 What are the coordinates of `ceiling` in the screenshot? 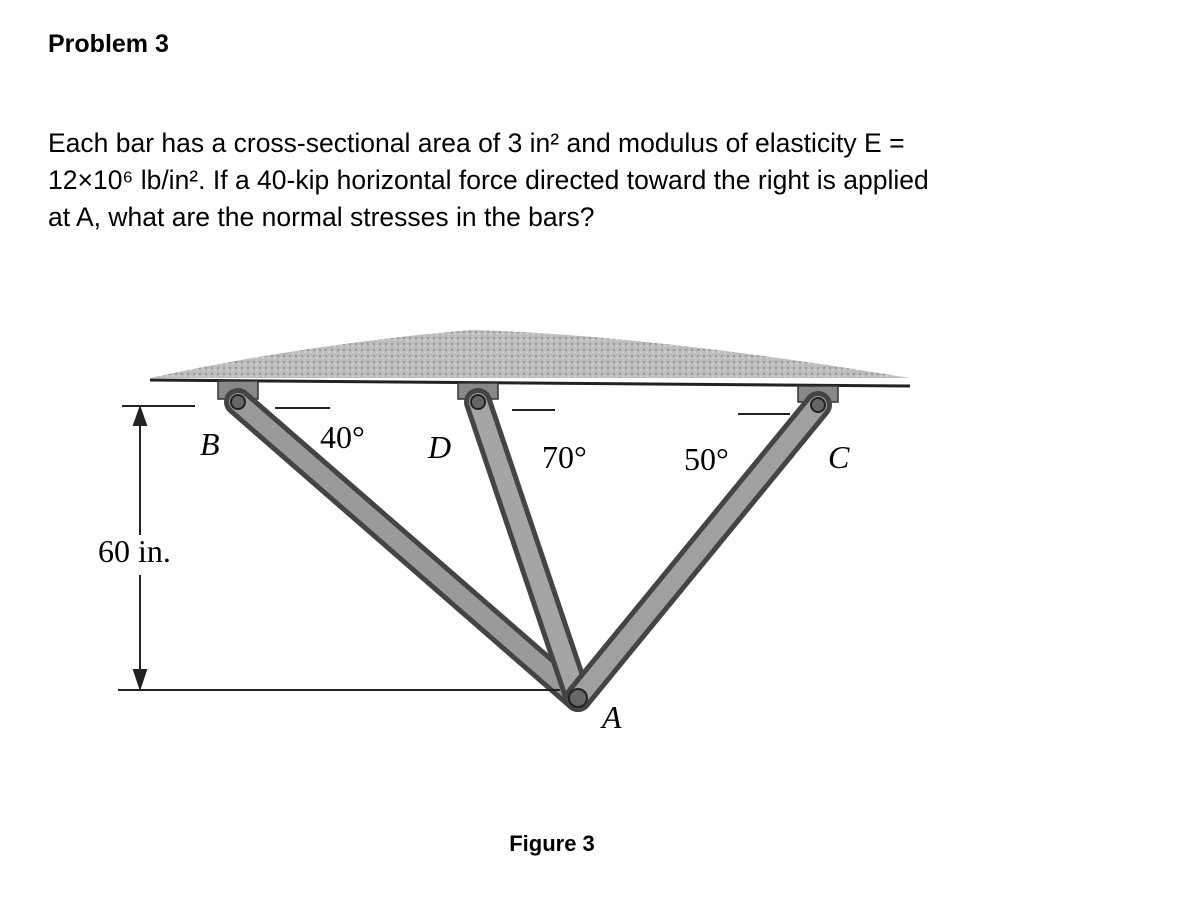 It's located at (530, 354).